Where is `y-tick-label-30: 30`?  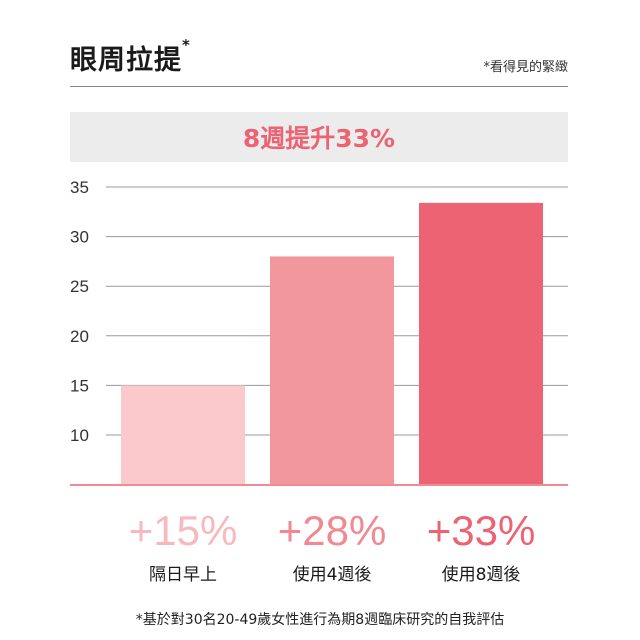 y-tick-label-30: 30 is located at coordinates (79, 237).